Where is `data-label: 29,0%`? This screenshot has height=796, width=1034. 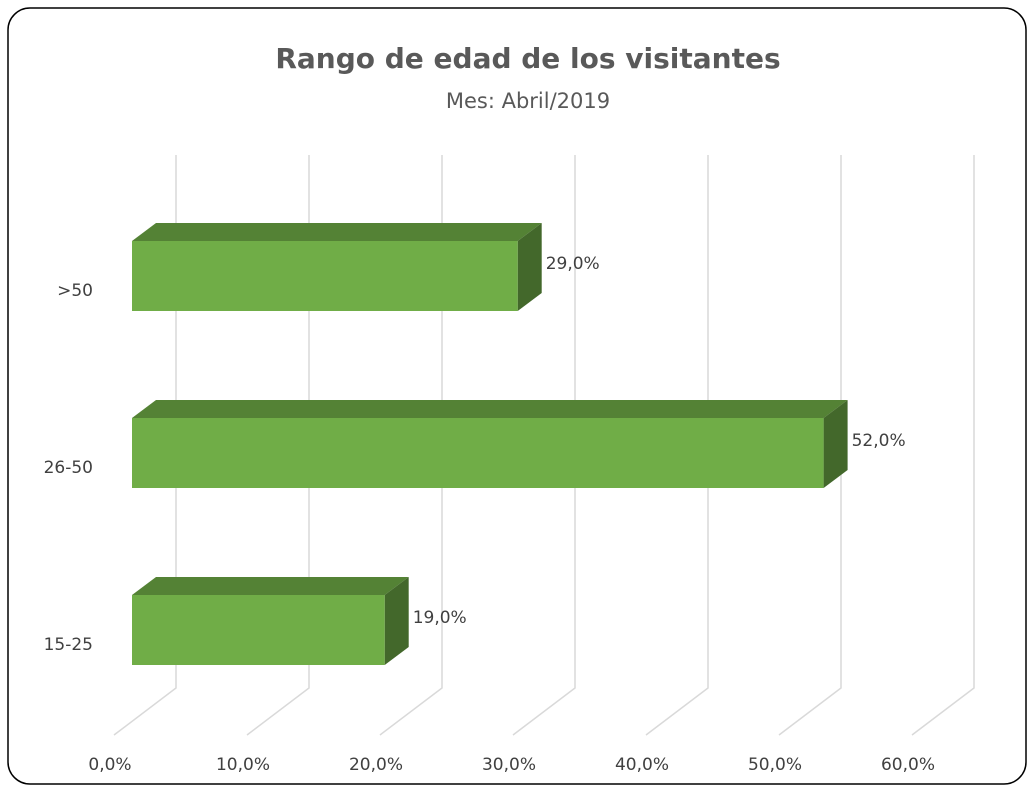
data-label: 29,0% is located at coordinates (573, 264).